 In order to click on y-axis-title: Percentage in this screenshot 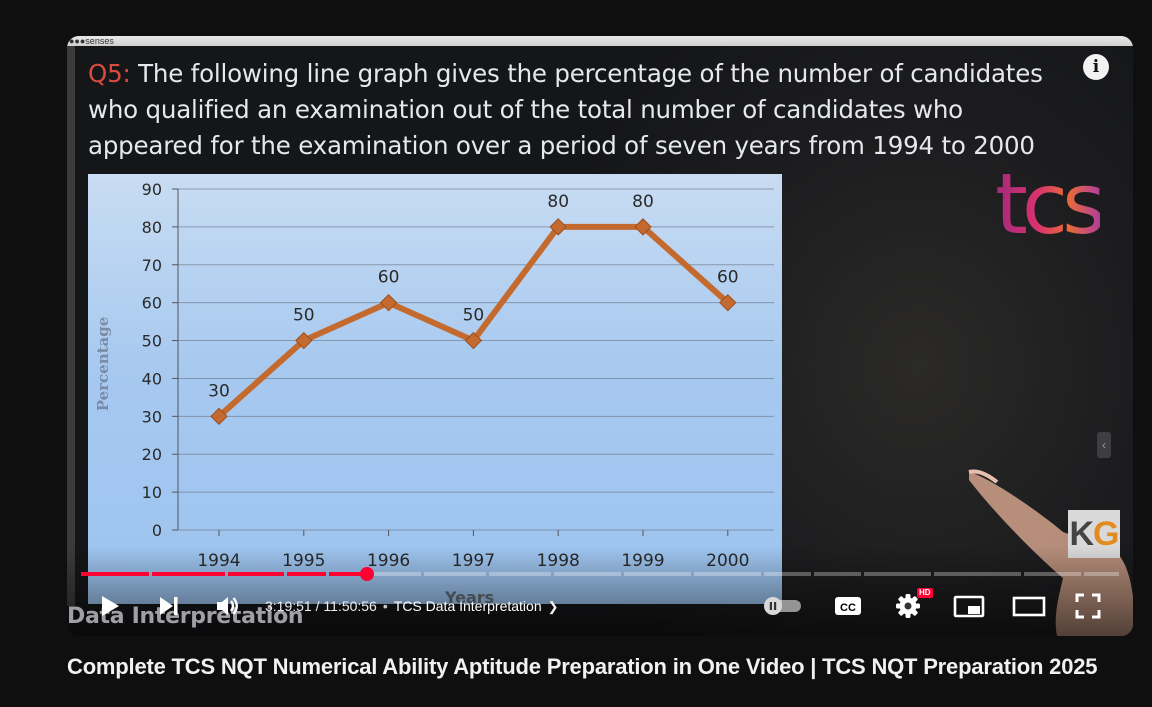, I will do `click(103, 364)`.